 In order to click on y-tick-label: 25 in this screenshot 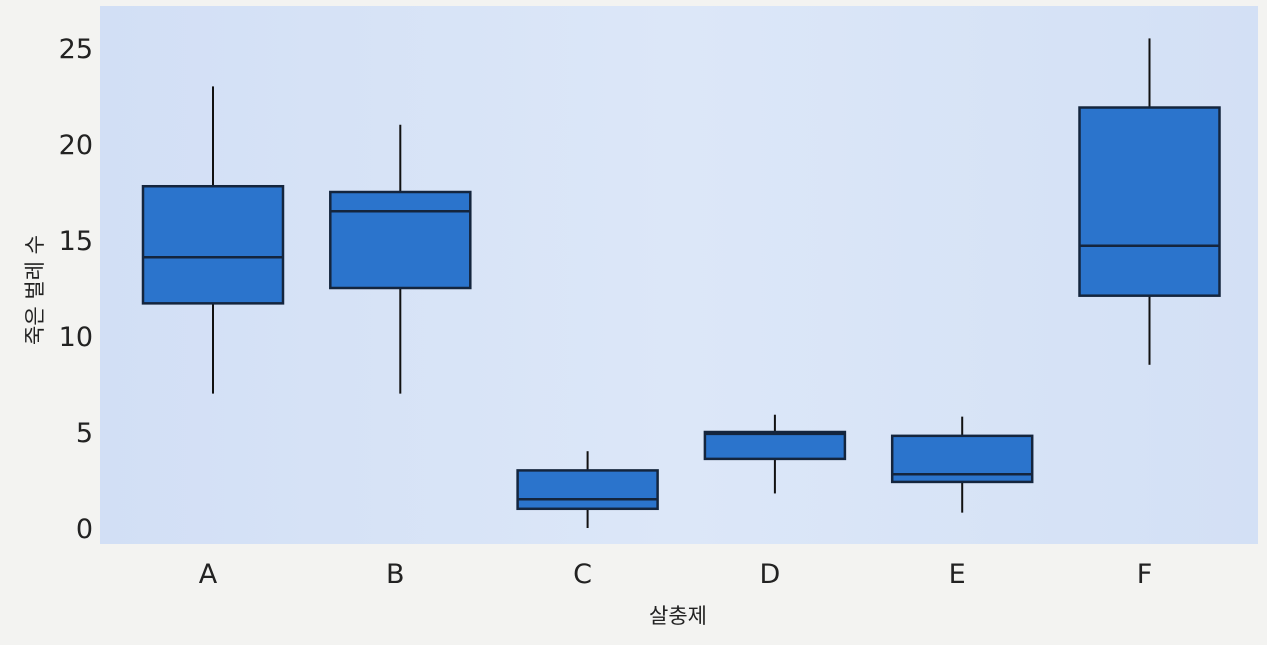, I will do `click(76, 49)`.